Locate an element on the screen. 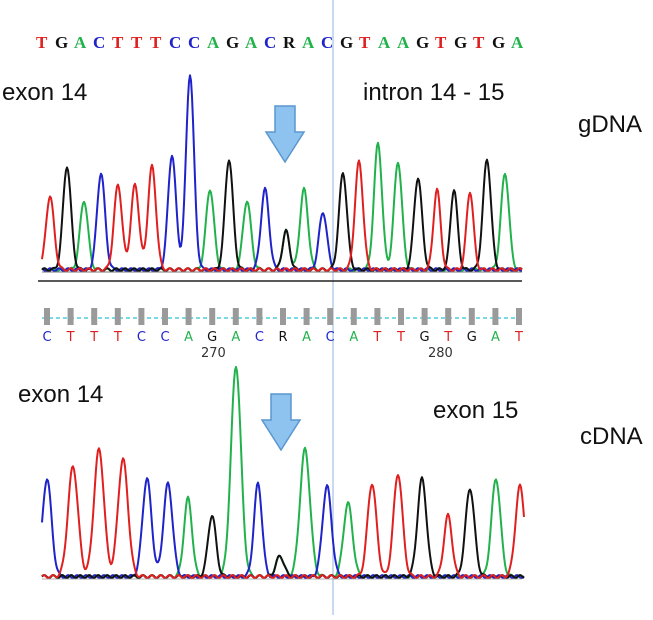 This screenshot has height=620, width=653. gdna-label-exon: exon 14 is located at coordinates (44, 92).